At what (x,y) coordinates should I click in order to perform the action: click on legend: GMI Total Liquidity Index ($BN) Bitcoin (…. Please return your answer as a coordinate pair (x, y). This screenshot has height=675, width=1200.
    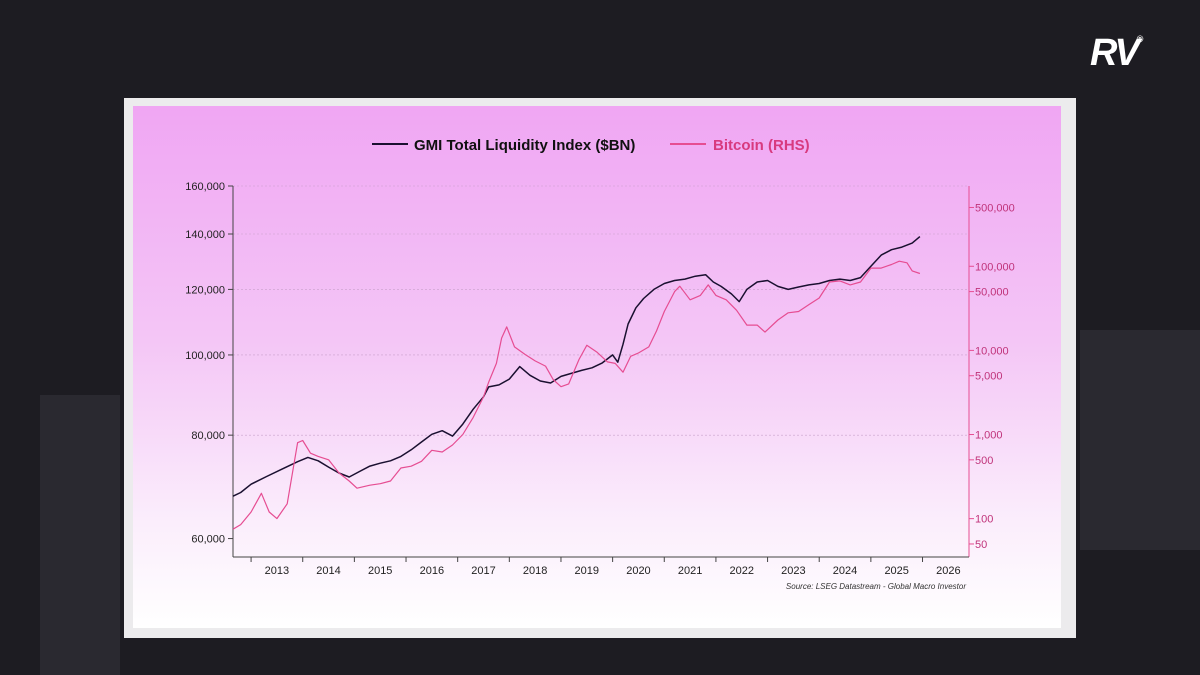
    Looking at the image, I should click on (591, 145).